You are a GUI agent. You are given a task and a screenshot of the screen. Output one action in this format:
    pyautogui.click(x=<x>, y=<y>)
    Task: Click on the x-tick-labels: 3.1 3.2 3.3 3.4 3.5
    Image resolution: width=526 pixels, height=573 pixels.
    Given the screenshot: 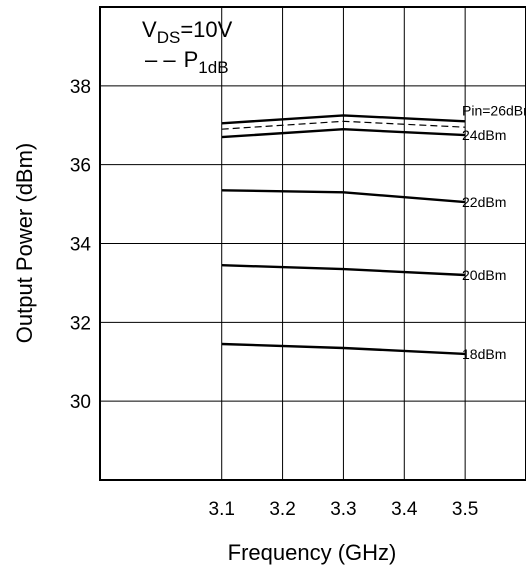 What is the action you would take?
    pyautogui.click(x=344, y=509)
    